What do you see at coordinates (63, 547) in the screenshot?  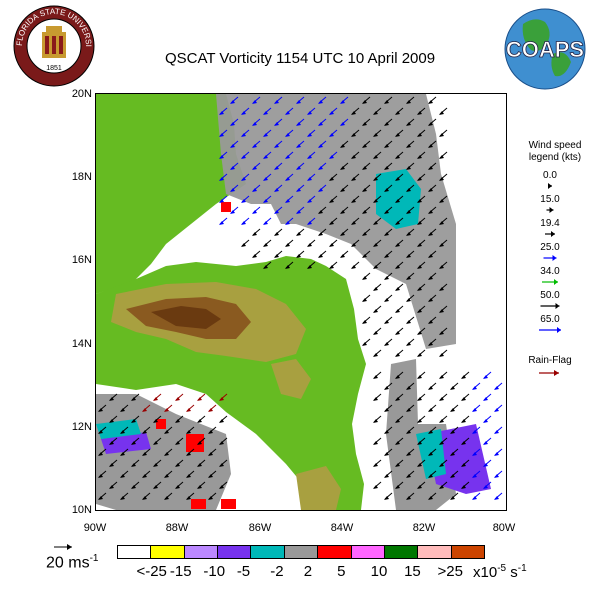 I see `scale-arrow-icon` at bounding box center [63, 547].